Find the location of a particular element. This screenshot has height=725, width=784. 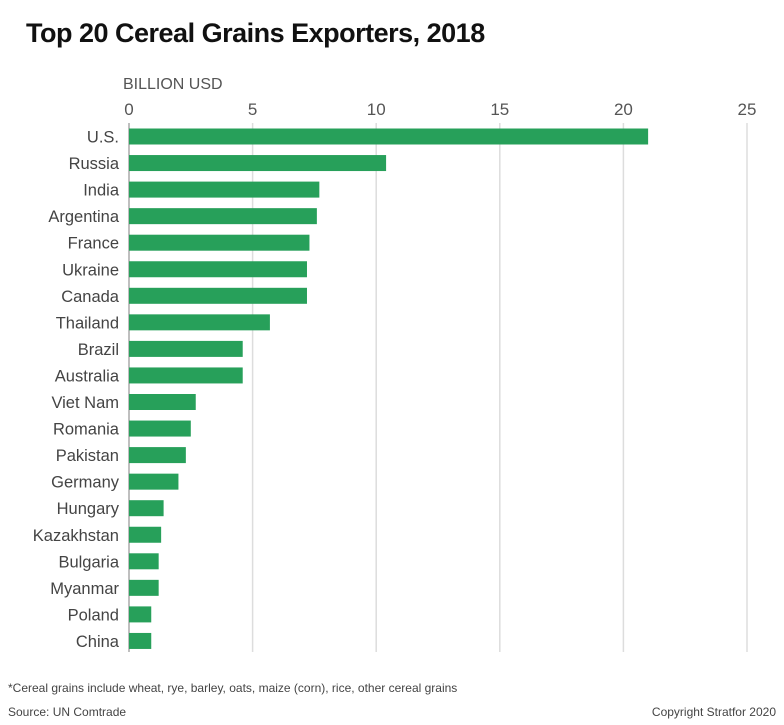

category-label: U.S. is located at coordinates (103, 138).